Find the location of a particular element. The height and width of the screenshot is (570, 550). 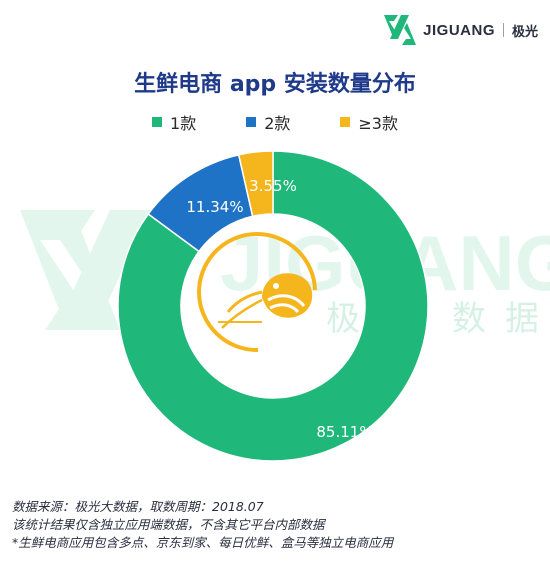

footer-note: 该统计结果仅含独立应用端数据，不含其它平台内部数据 is located at coordinates (168, 524).